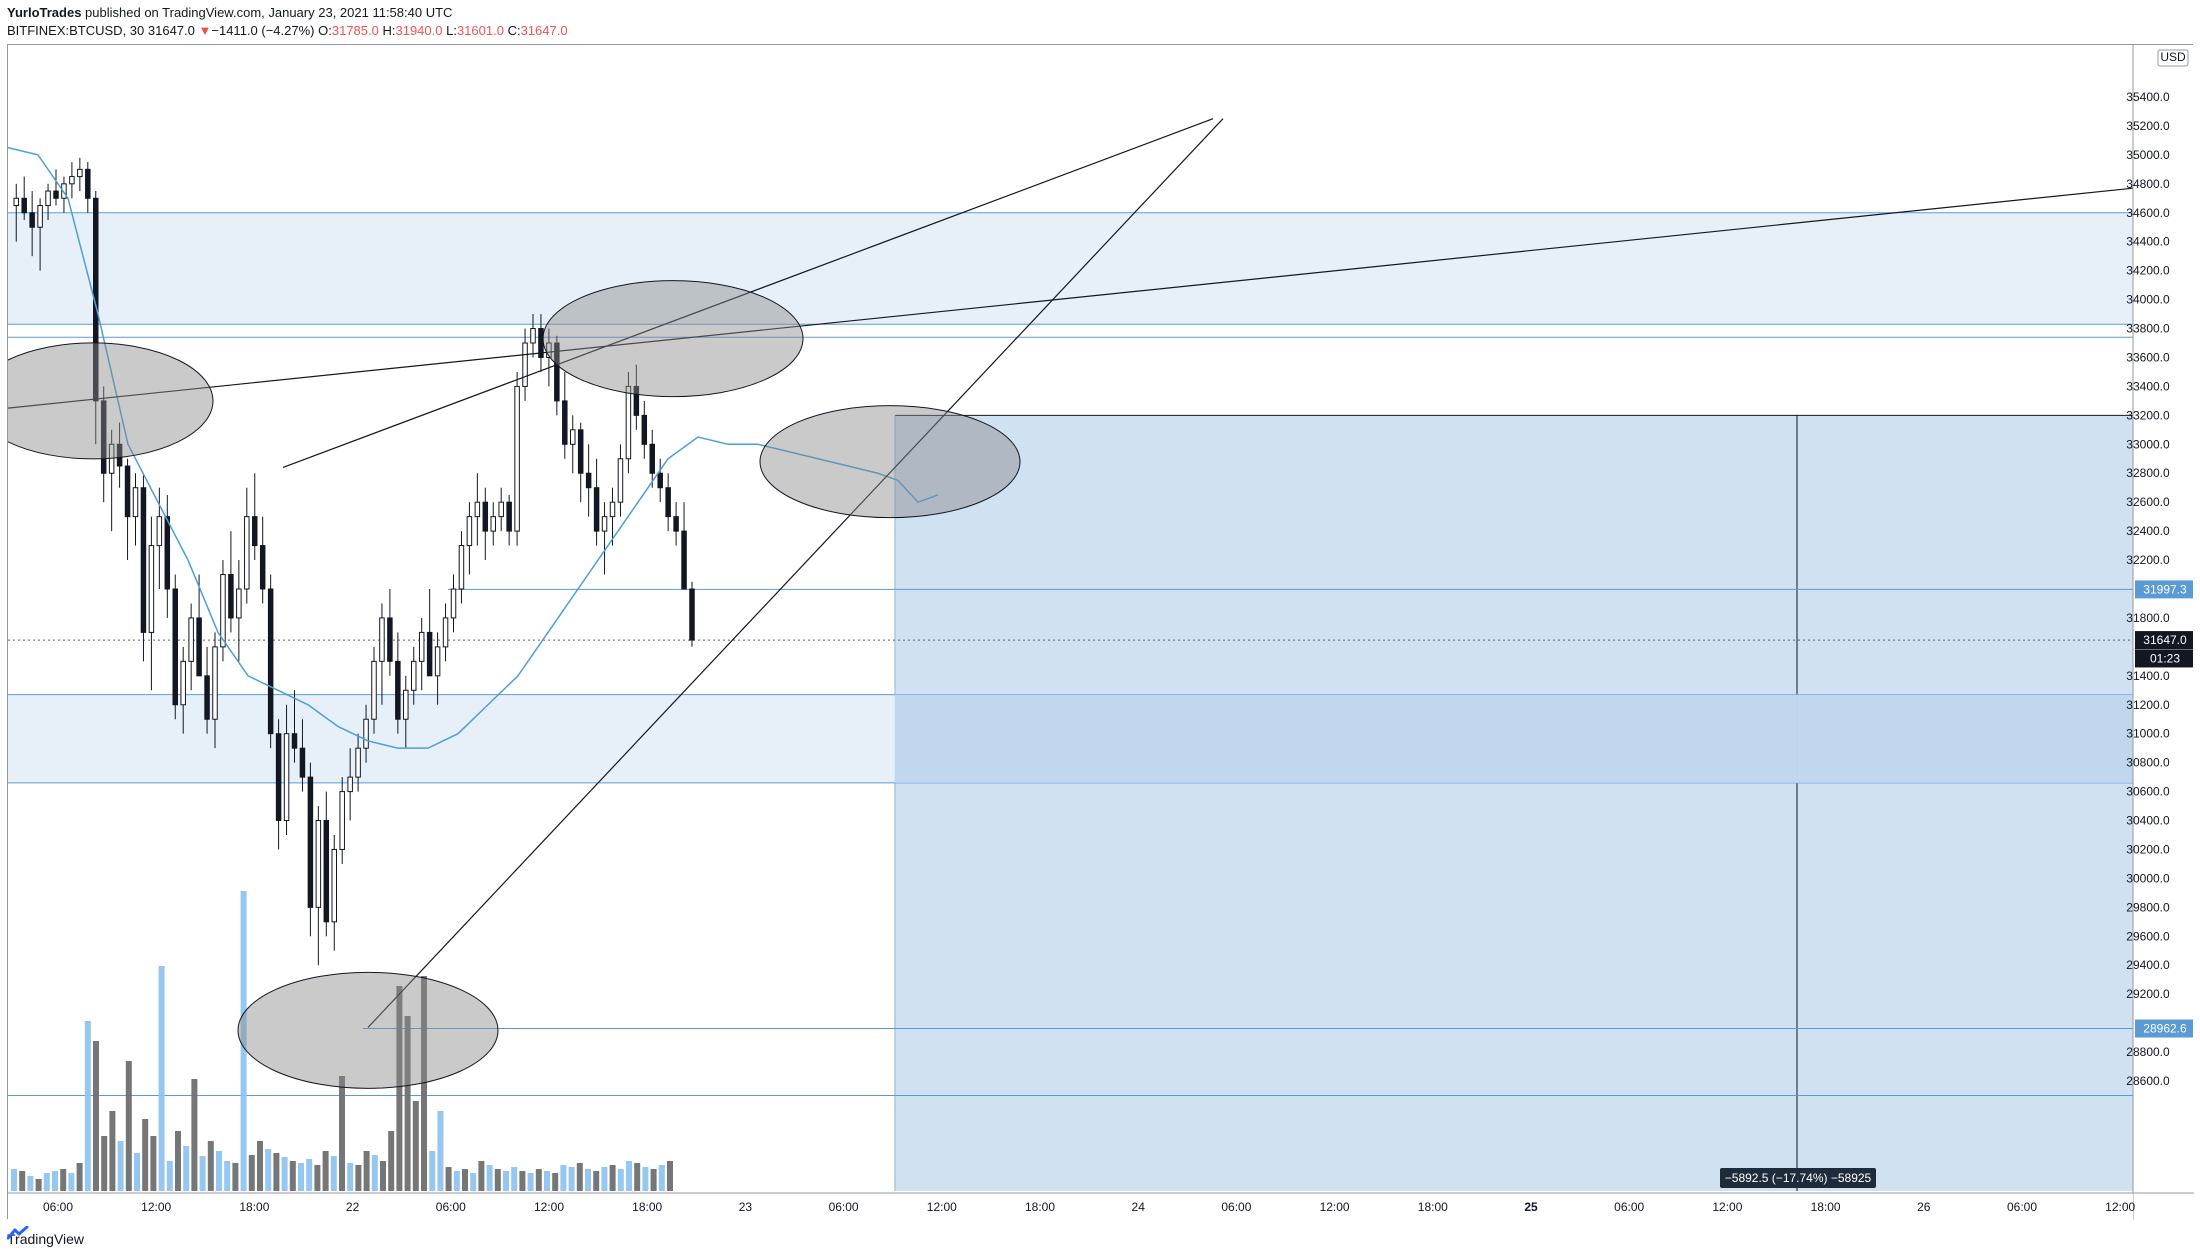 The height and width of the screenshot is (1258, 2200). What do you see at coordinates (2148, 184) in the screenshot?
I see `price-tick-label: 34800.0` at bounding box center [2148, 184].